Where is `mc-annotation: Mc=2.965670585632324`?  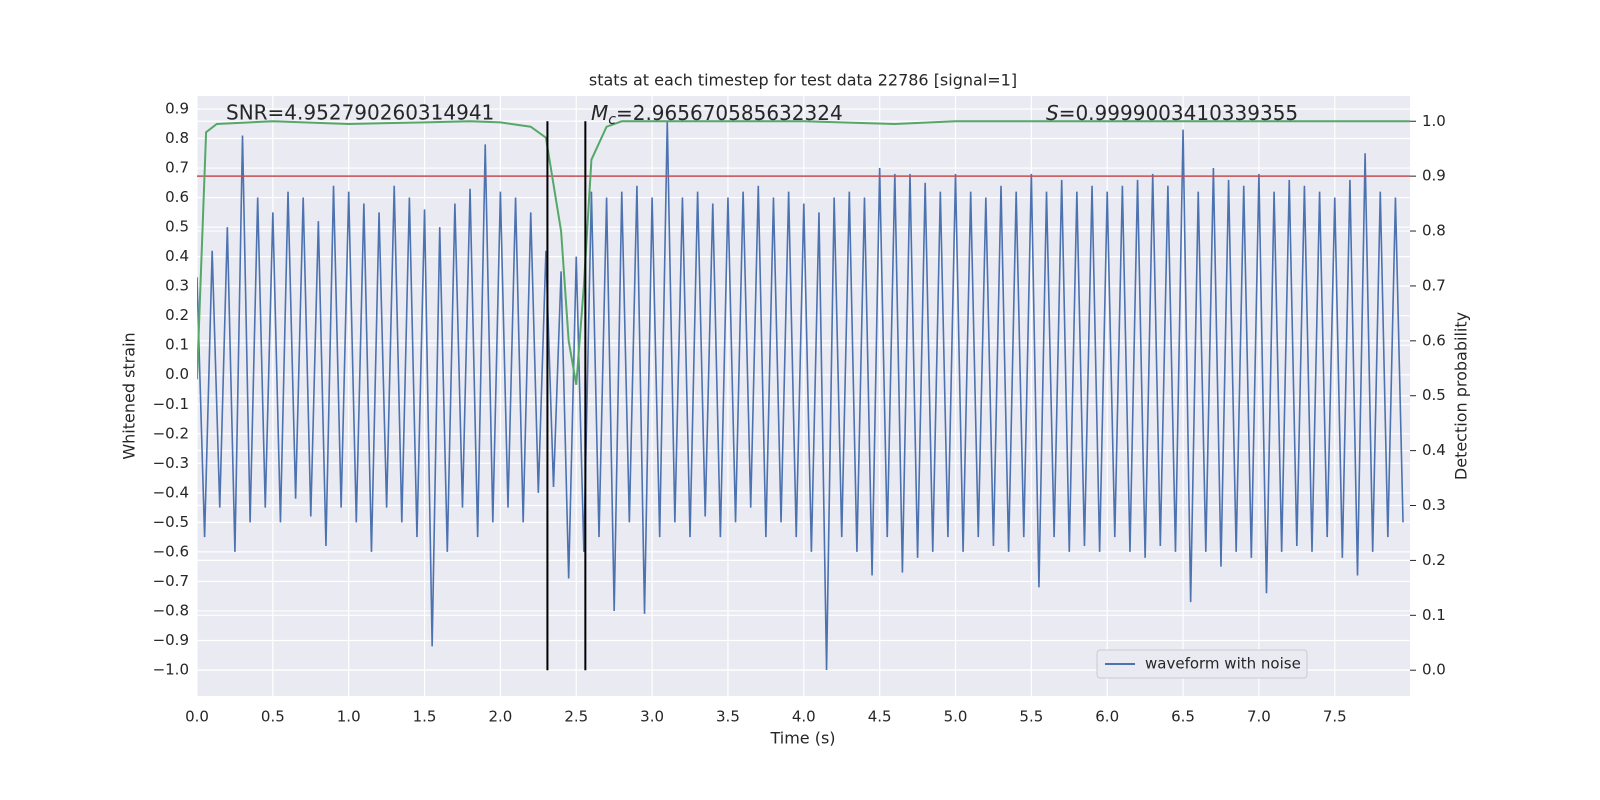 mc-annotation: Mc=2.965670585632324 is located at coordinates (717, 115).